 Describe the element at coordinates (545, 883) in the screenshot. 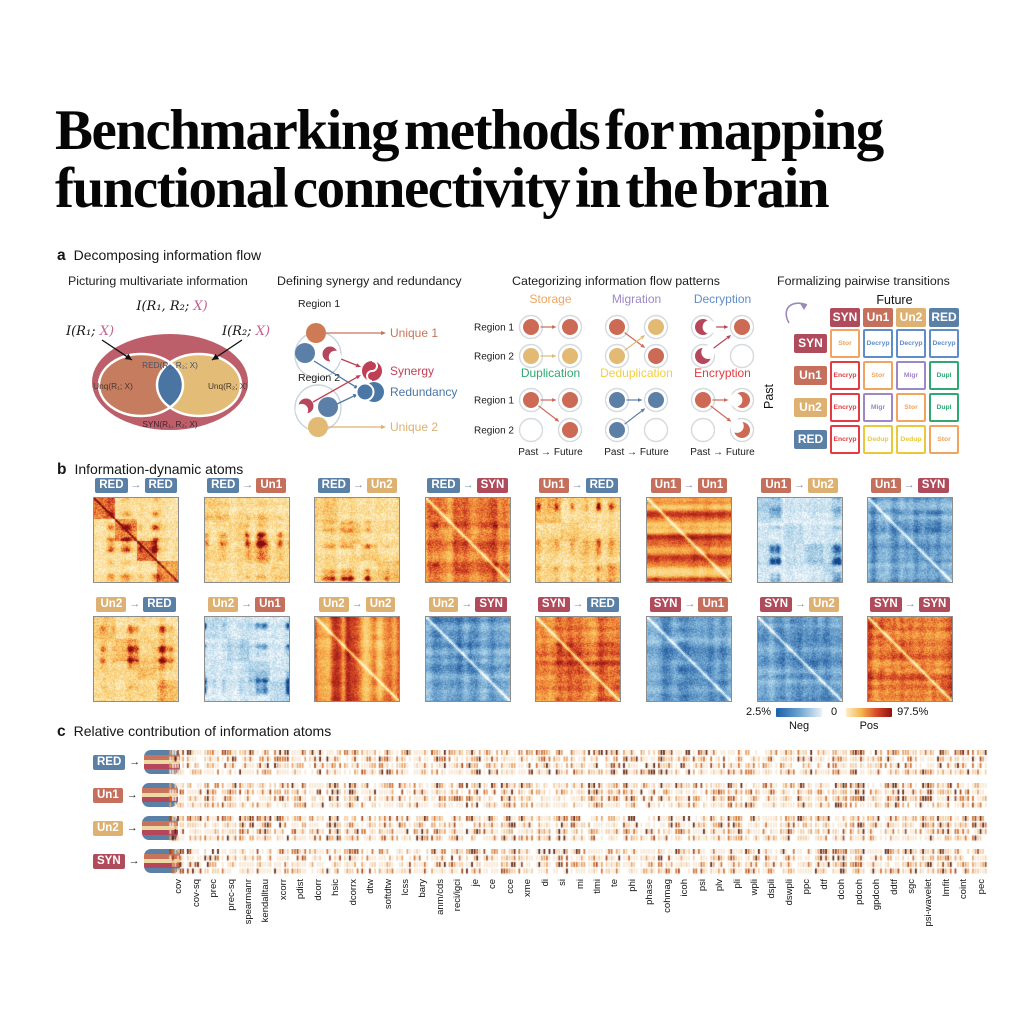

I see `method-label-di: di` at that location.